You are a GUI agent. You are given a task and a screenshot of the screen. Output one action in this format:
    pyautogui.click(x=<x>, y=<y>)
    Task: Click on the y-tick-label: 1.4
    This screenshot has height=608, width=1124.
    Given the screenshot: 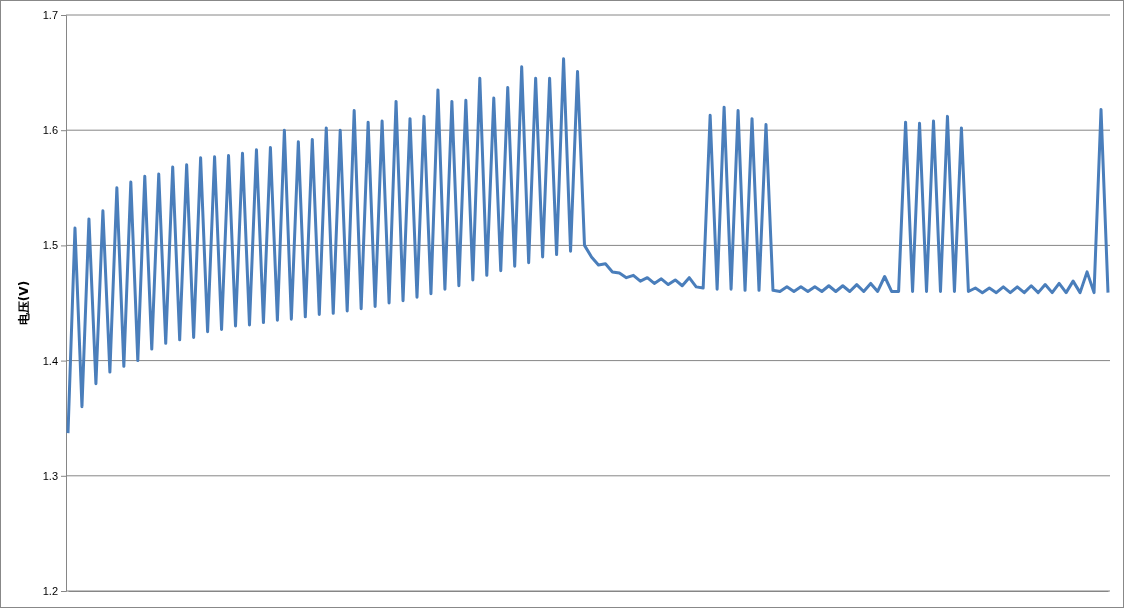 What is the action you would take?
    pyautogui.click(x=50, y=360)
    